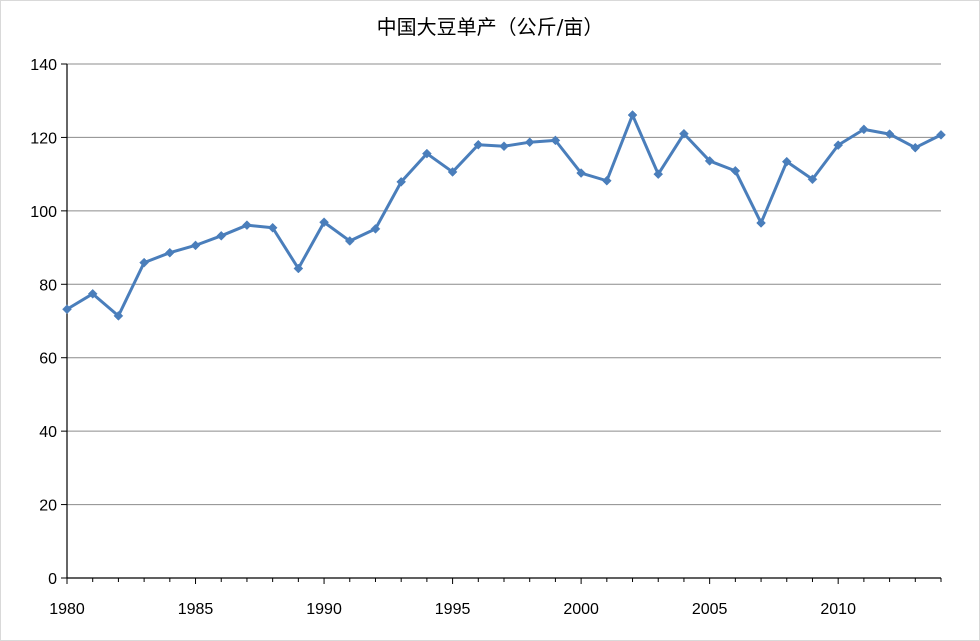  I want to click on x-tick-label: 1985, so click(196, 609).